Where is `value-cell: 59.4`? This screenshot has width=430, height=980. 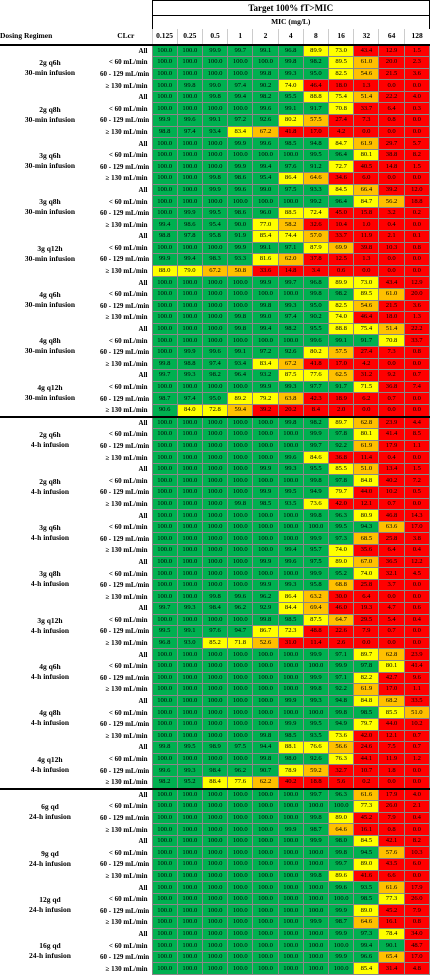 value-cell: 59.4 is located at coordinates (240, 410).